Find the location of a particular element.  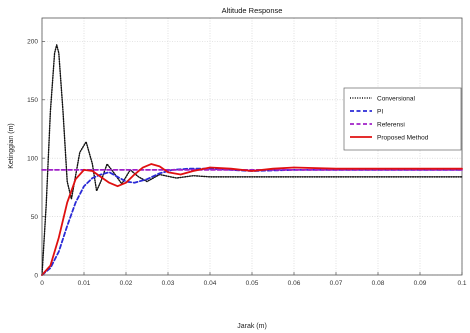

x-tick-label: 0.06 is located at coordinates (294, 283).